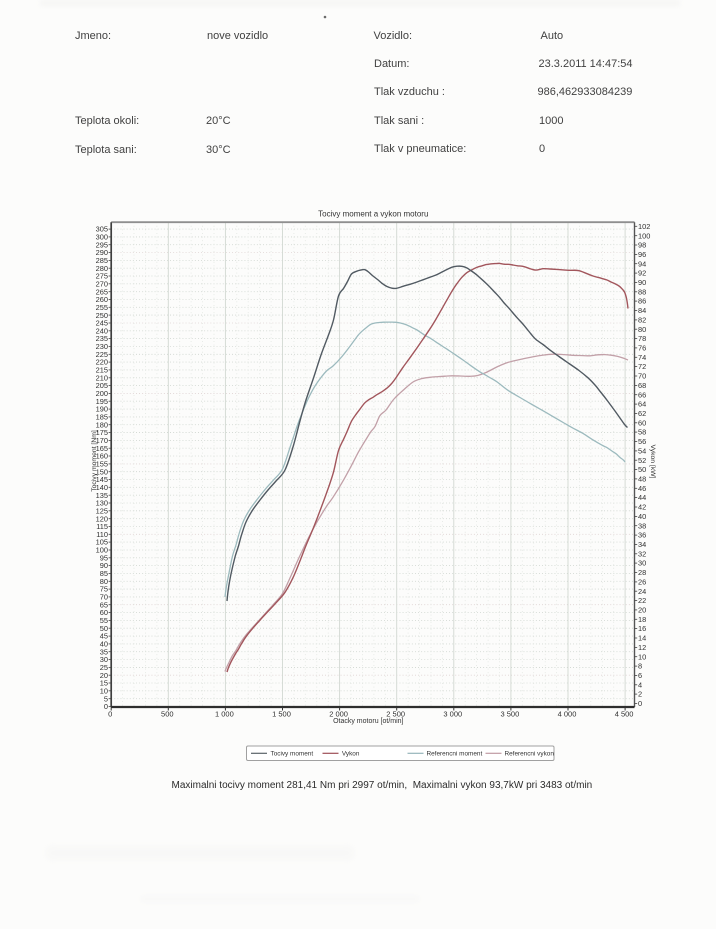 The width and height of the screenshot is (716, 929). What do you see at coordinates (102, 456) in the screenshot?
I see `svg-text: 160` at bounding box center [102, 456].